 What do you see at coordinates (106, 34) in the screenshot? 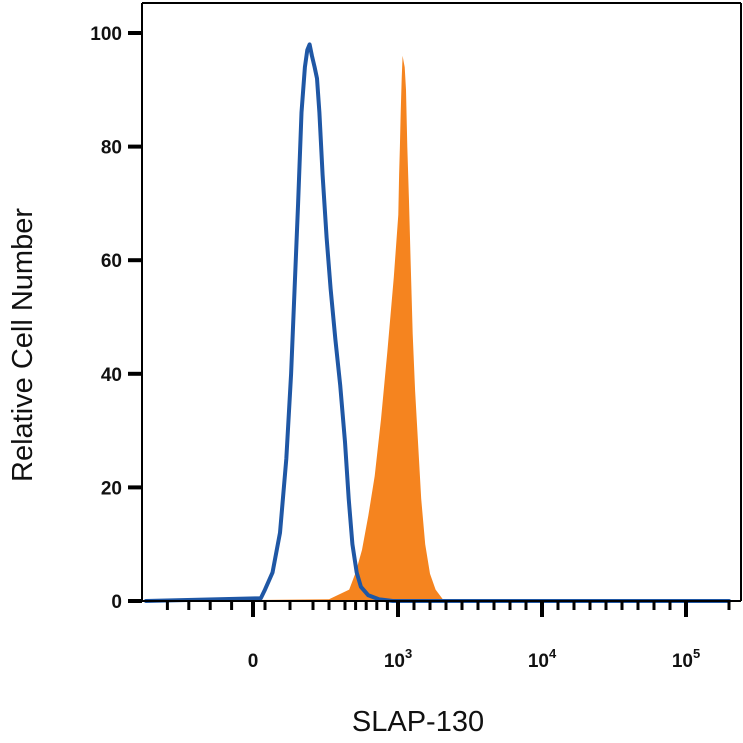
I see `y-tick-label: 100` at bounding box center [106, 34].